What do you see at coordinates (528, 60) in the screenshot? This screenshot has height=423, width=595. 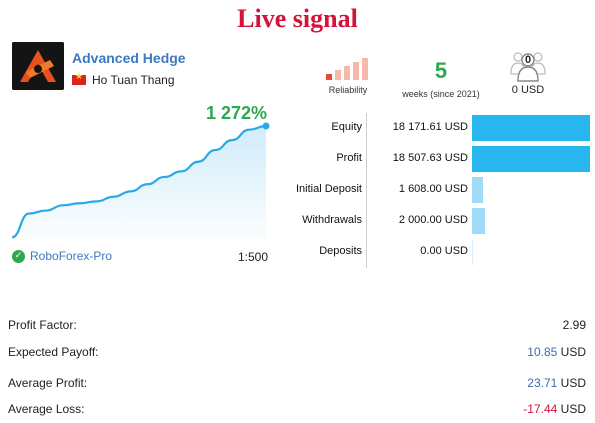 I see `subscribers-count: 0` at bounding box center [528, 60].